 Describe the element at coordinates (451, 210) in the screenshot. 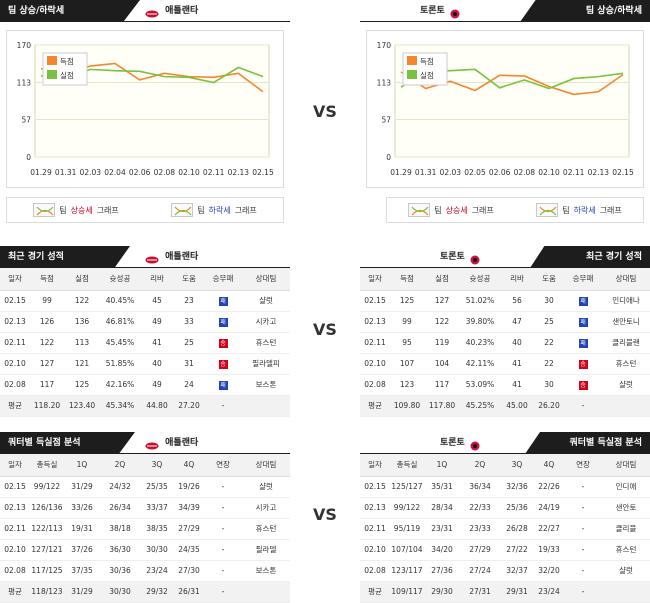

I see `up-trend-legend: 팀 상승세 그래프` at that location.